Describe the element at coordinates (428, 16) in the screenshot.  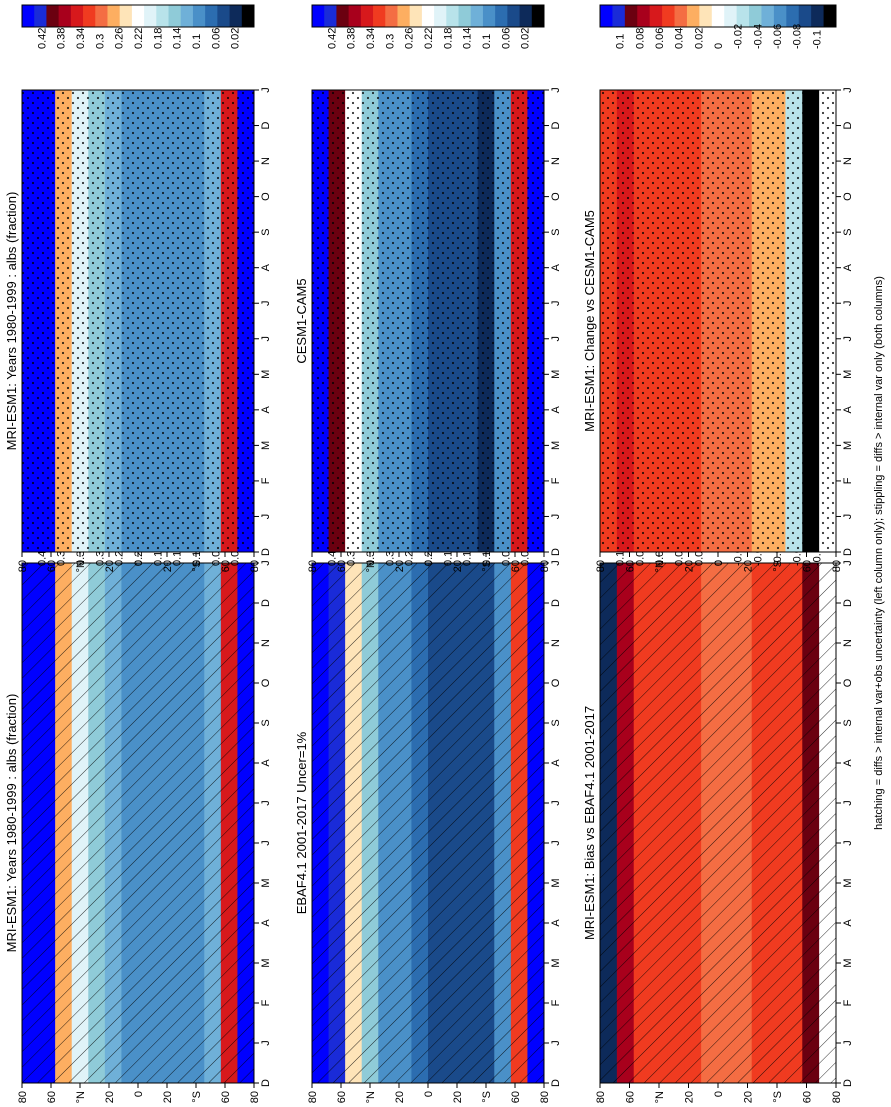
I see `colorbar-frame` at that location.